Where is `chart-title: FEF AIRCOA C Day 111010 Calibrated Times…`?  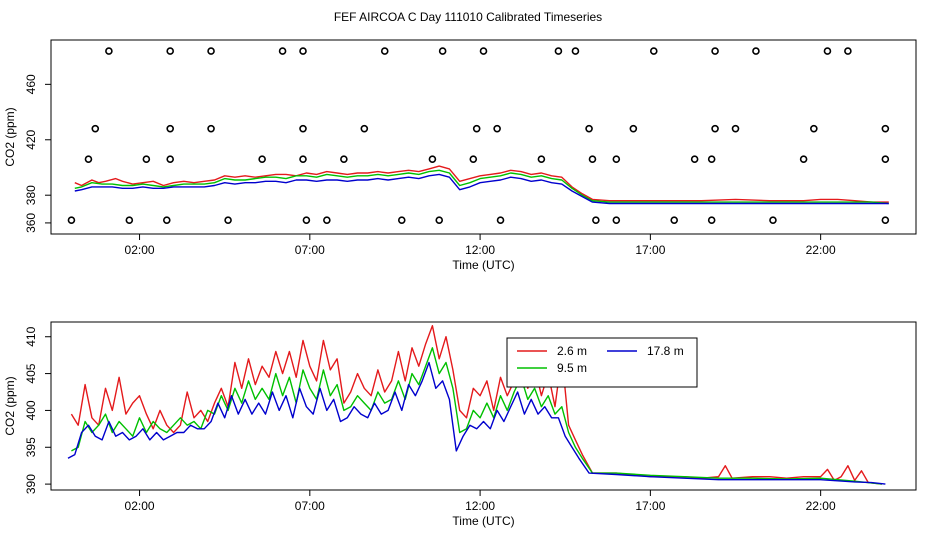
chart-title: FEF AIRCOA C Day 111010 Calibrated Times… is located at coordinates (468, 17).